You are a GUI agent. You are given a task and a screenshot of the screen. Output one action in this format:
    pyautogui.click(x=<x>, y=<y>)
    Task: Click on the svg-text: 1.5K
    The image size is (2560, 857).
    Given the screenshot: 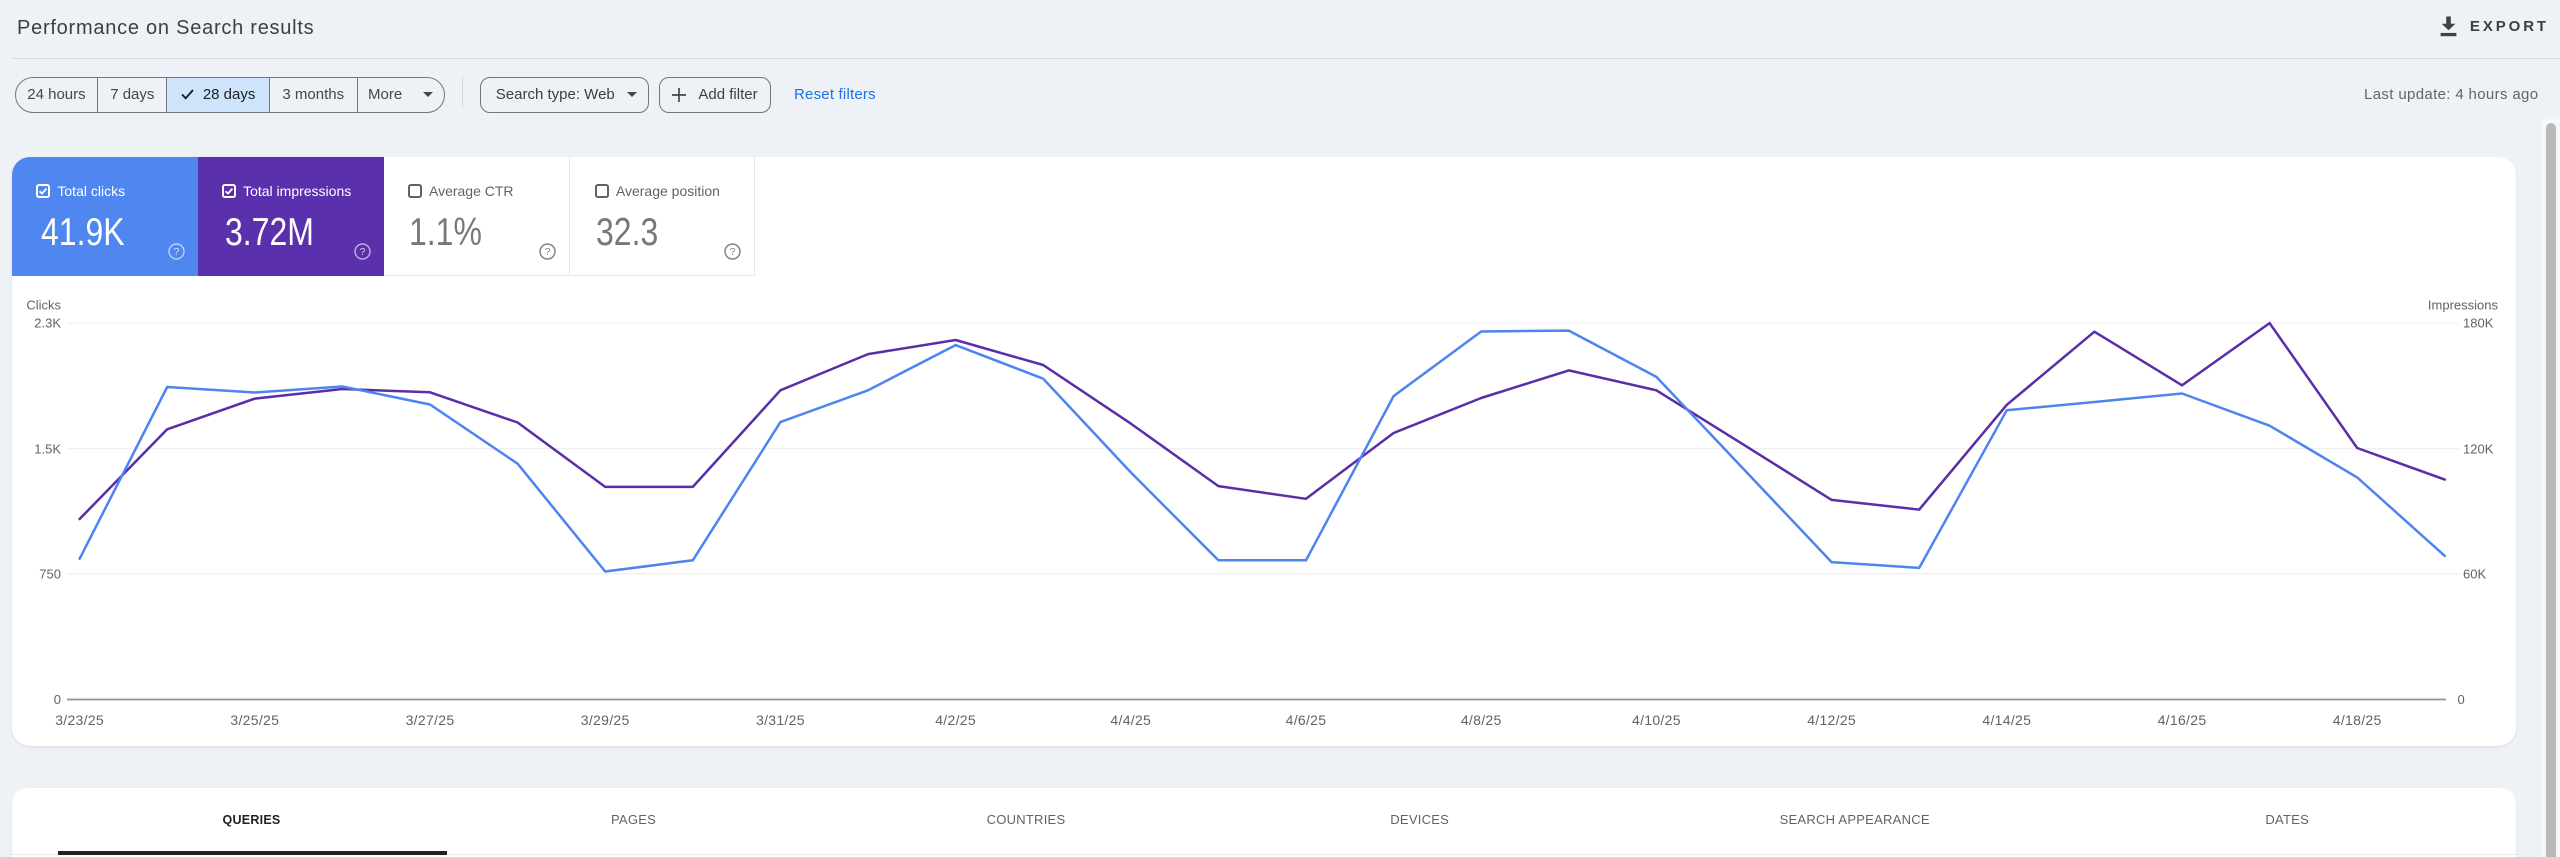 What is the action you would take?
    pyautogui.click(x=47, y=448)
    